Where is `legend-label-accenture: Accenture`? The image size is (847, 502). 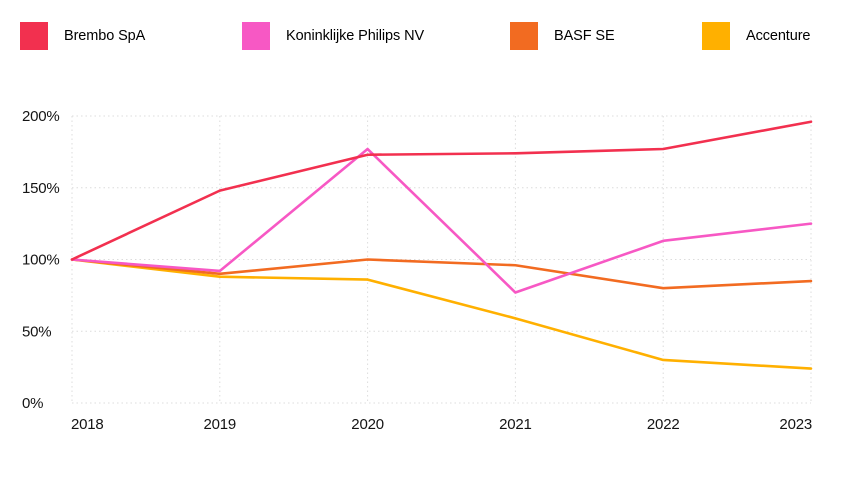
legend-label-accenture: Accenture is located at coordinates (778, 36).